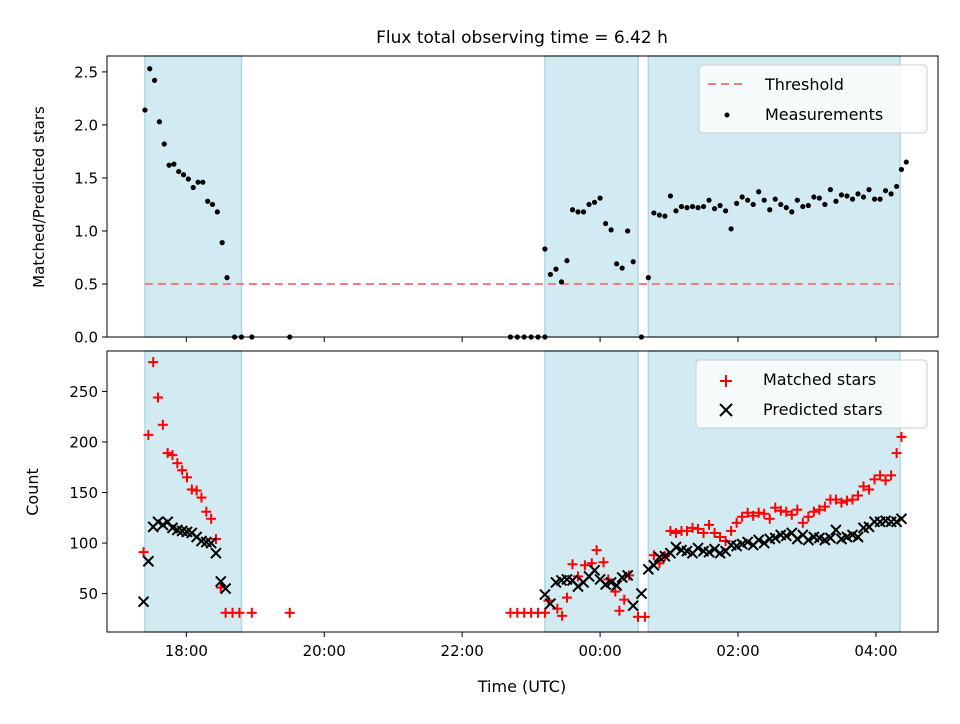  What do you see at coordinates (813, 99) in the screenshot?
I see `ratio-legend: Threshold Measurements` at bounding box center [813, 99].